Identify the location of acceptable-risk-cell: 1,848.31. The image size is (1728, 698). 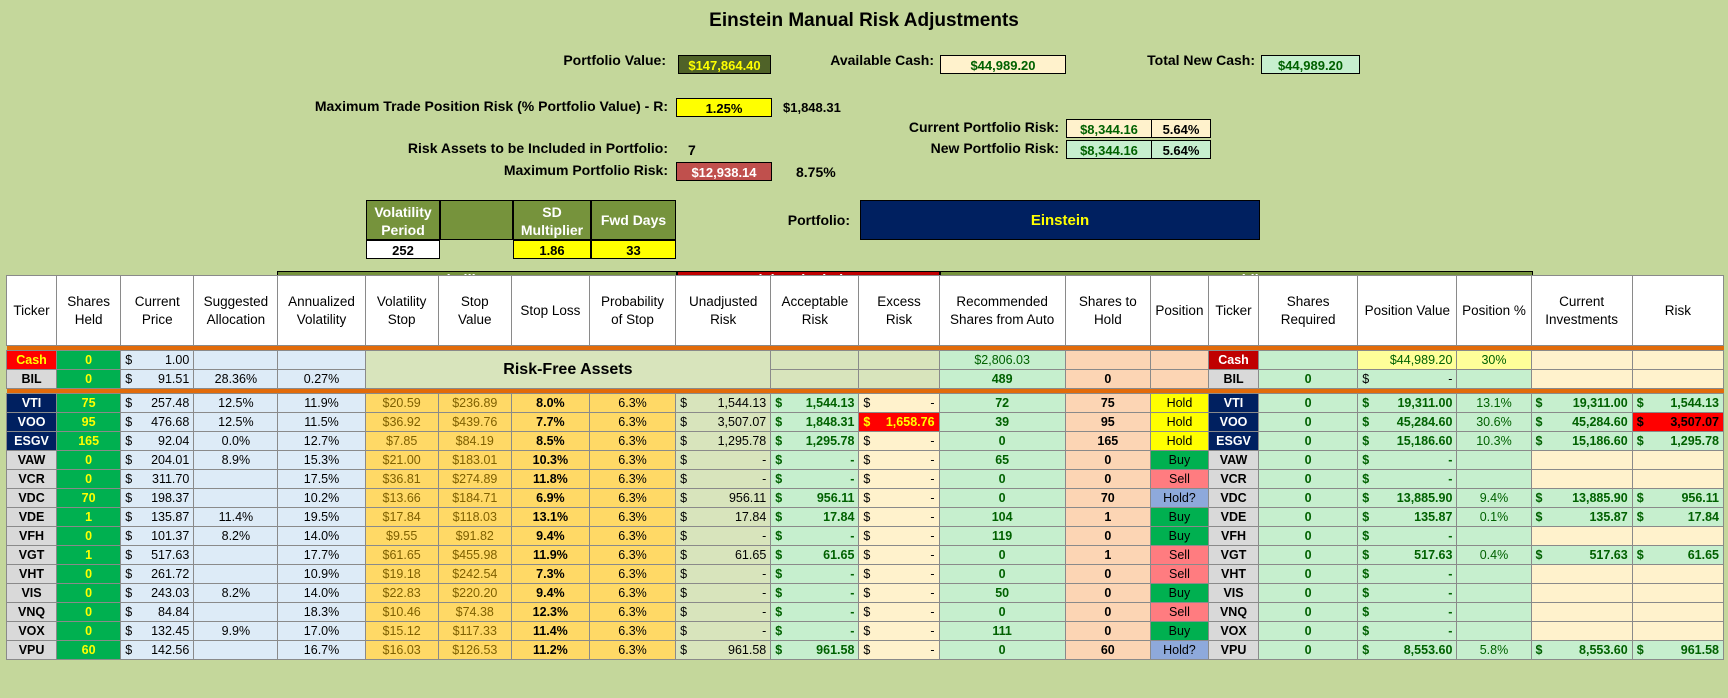
(830, 422).